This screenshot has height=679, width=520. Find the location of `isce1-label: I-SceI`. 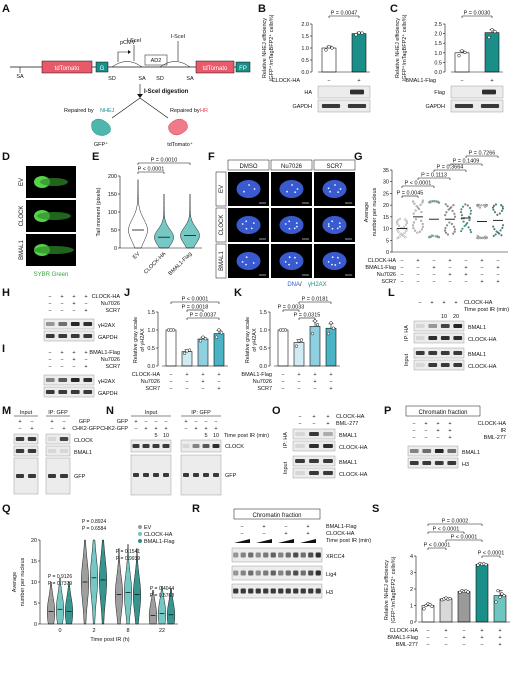

isce1-label: I-SceI is located at coordinates (134, 41).